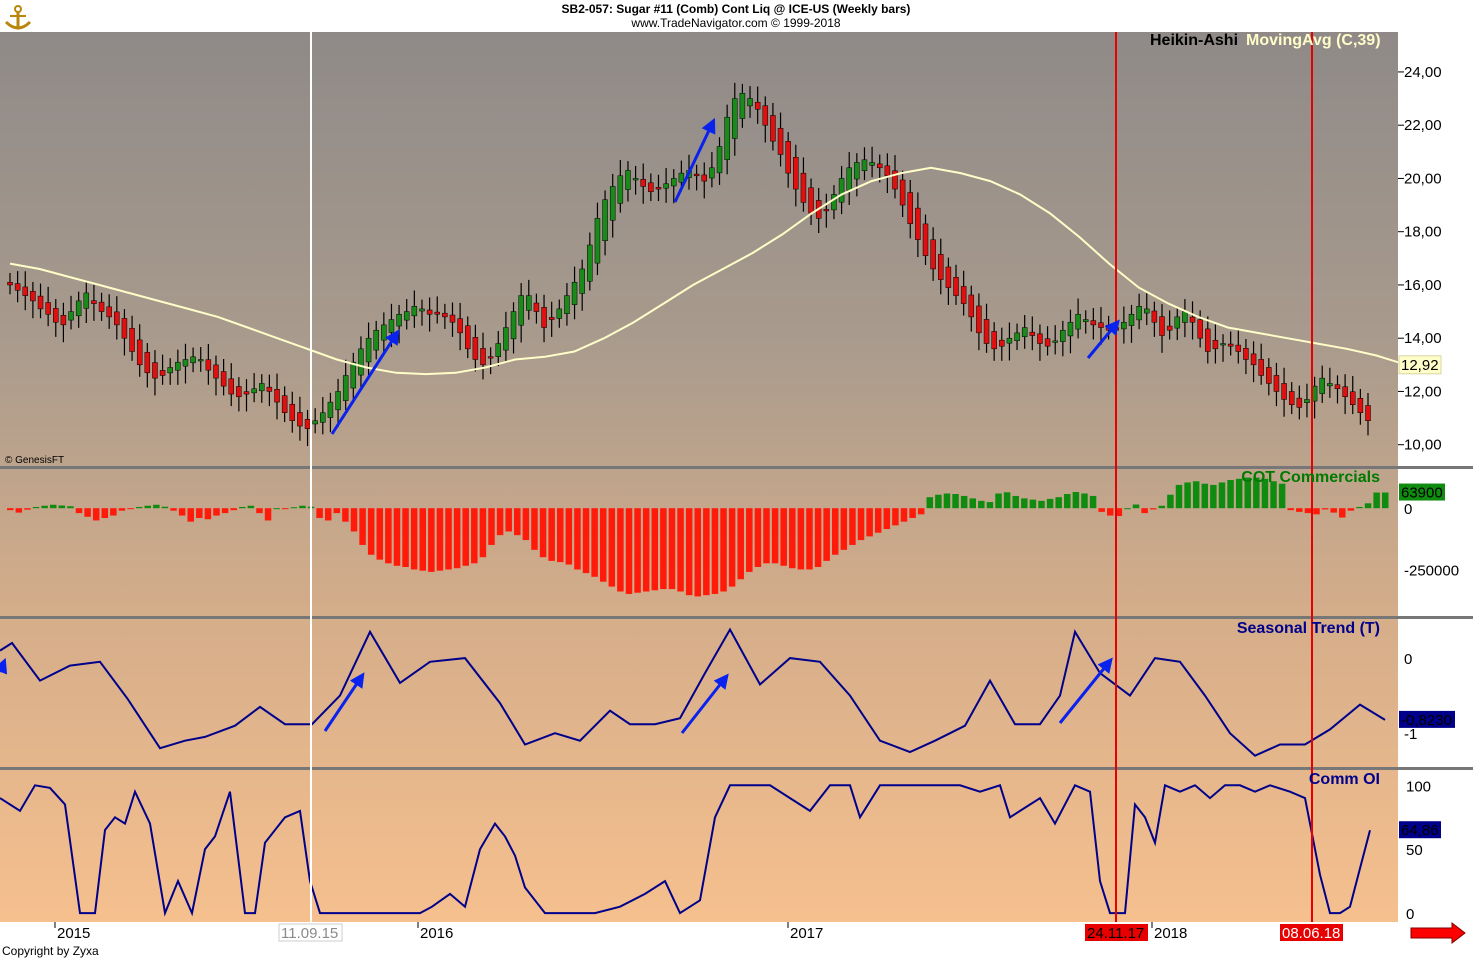 The width and height of the screenshot is (1473, 959). What do you see at coordinates (1423, 72) in the screenshot?
I see `price-tick-label: 24,00` at bounding box center [1423, 72].